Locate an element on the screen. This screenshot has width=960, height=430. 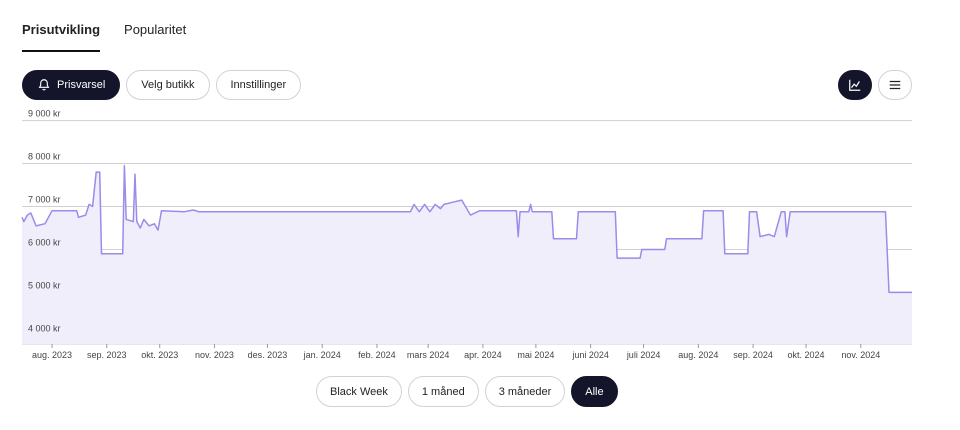
list-icon is located at coordinates (895, 85).